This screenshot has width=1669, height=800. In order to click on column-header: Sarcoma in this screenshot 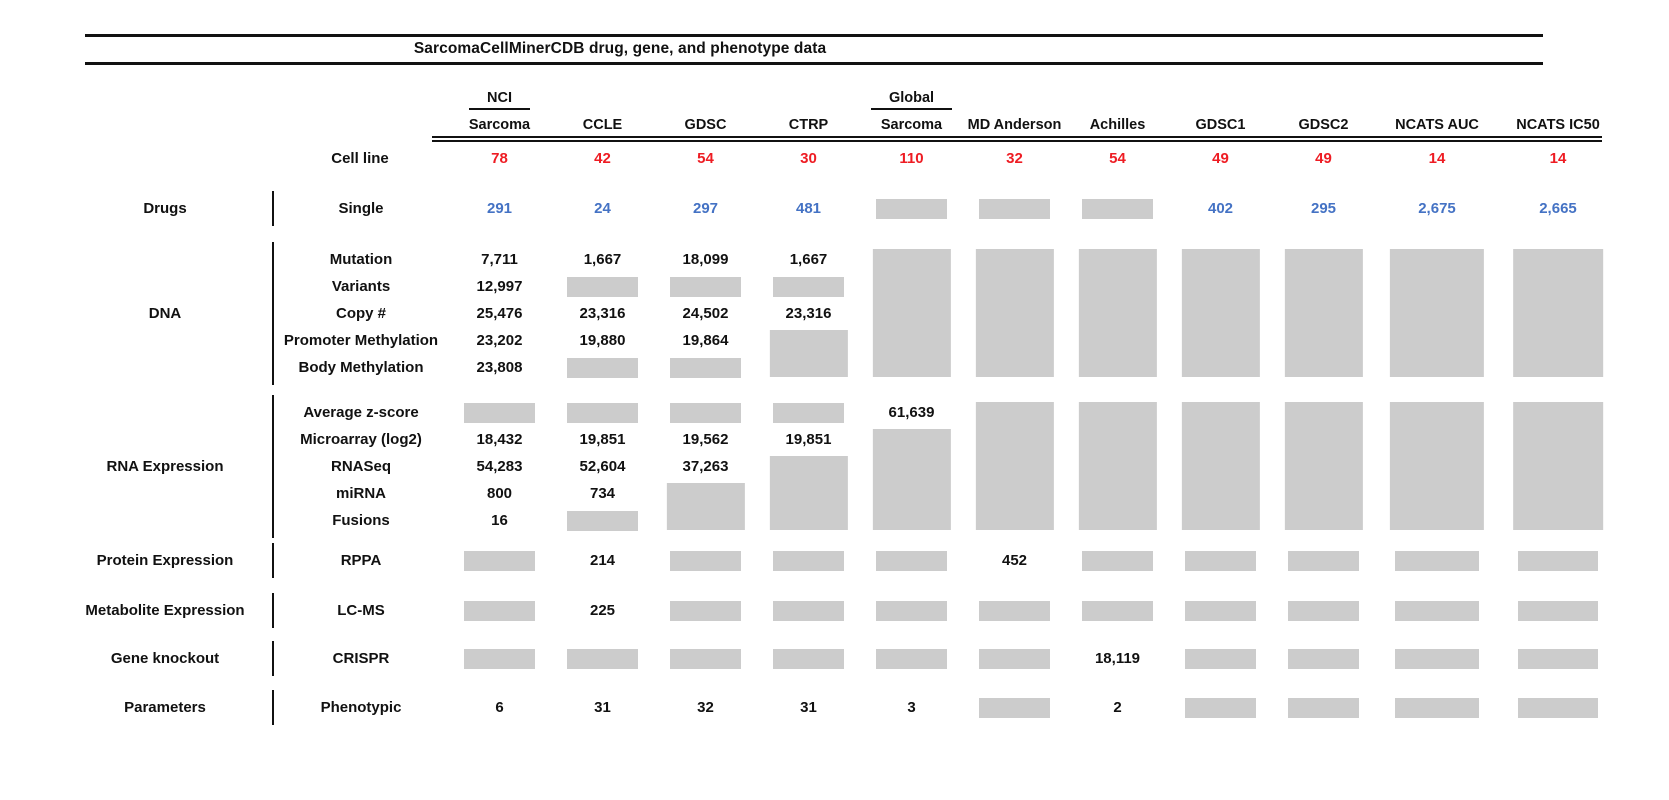, I will do `click(499, 125)`.